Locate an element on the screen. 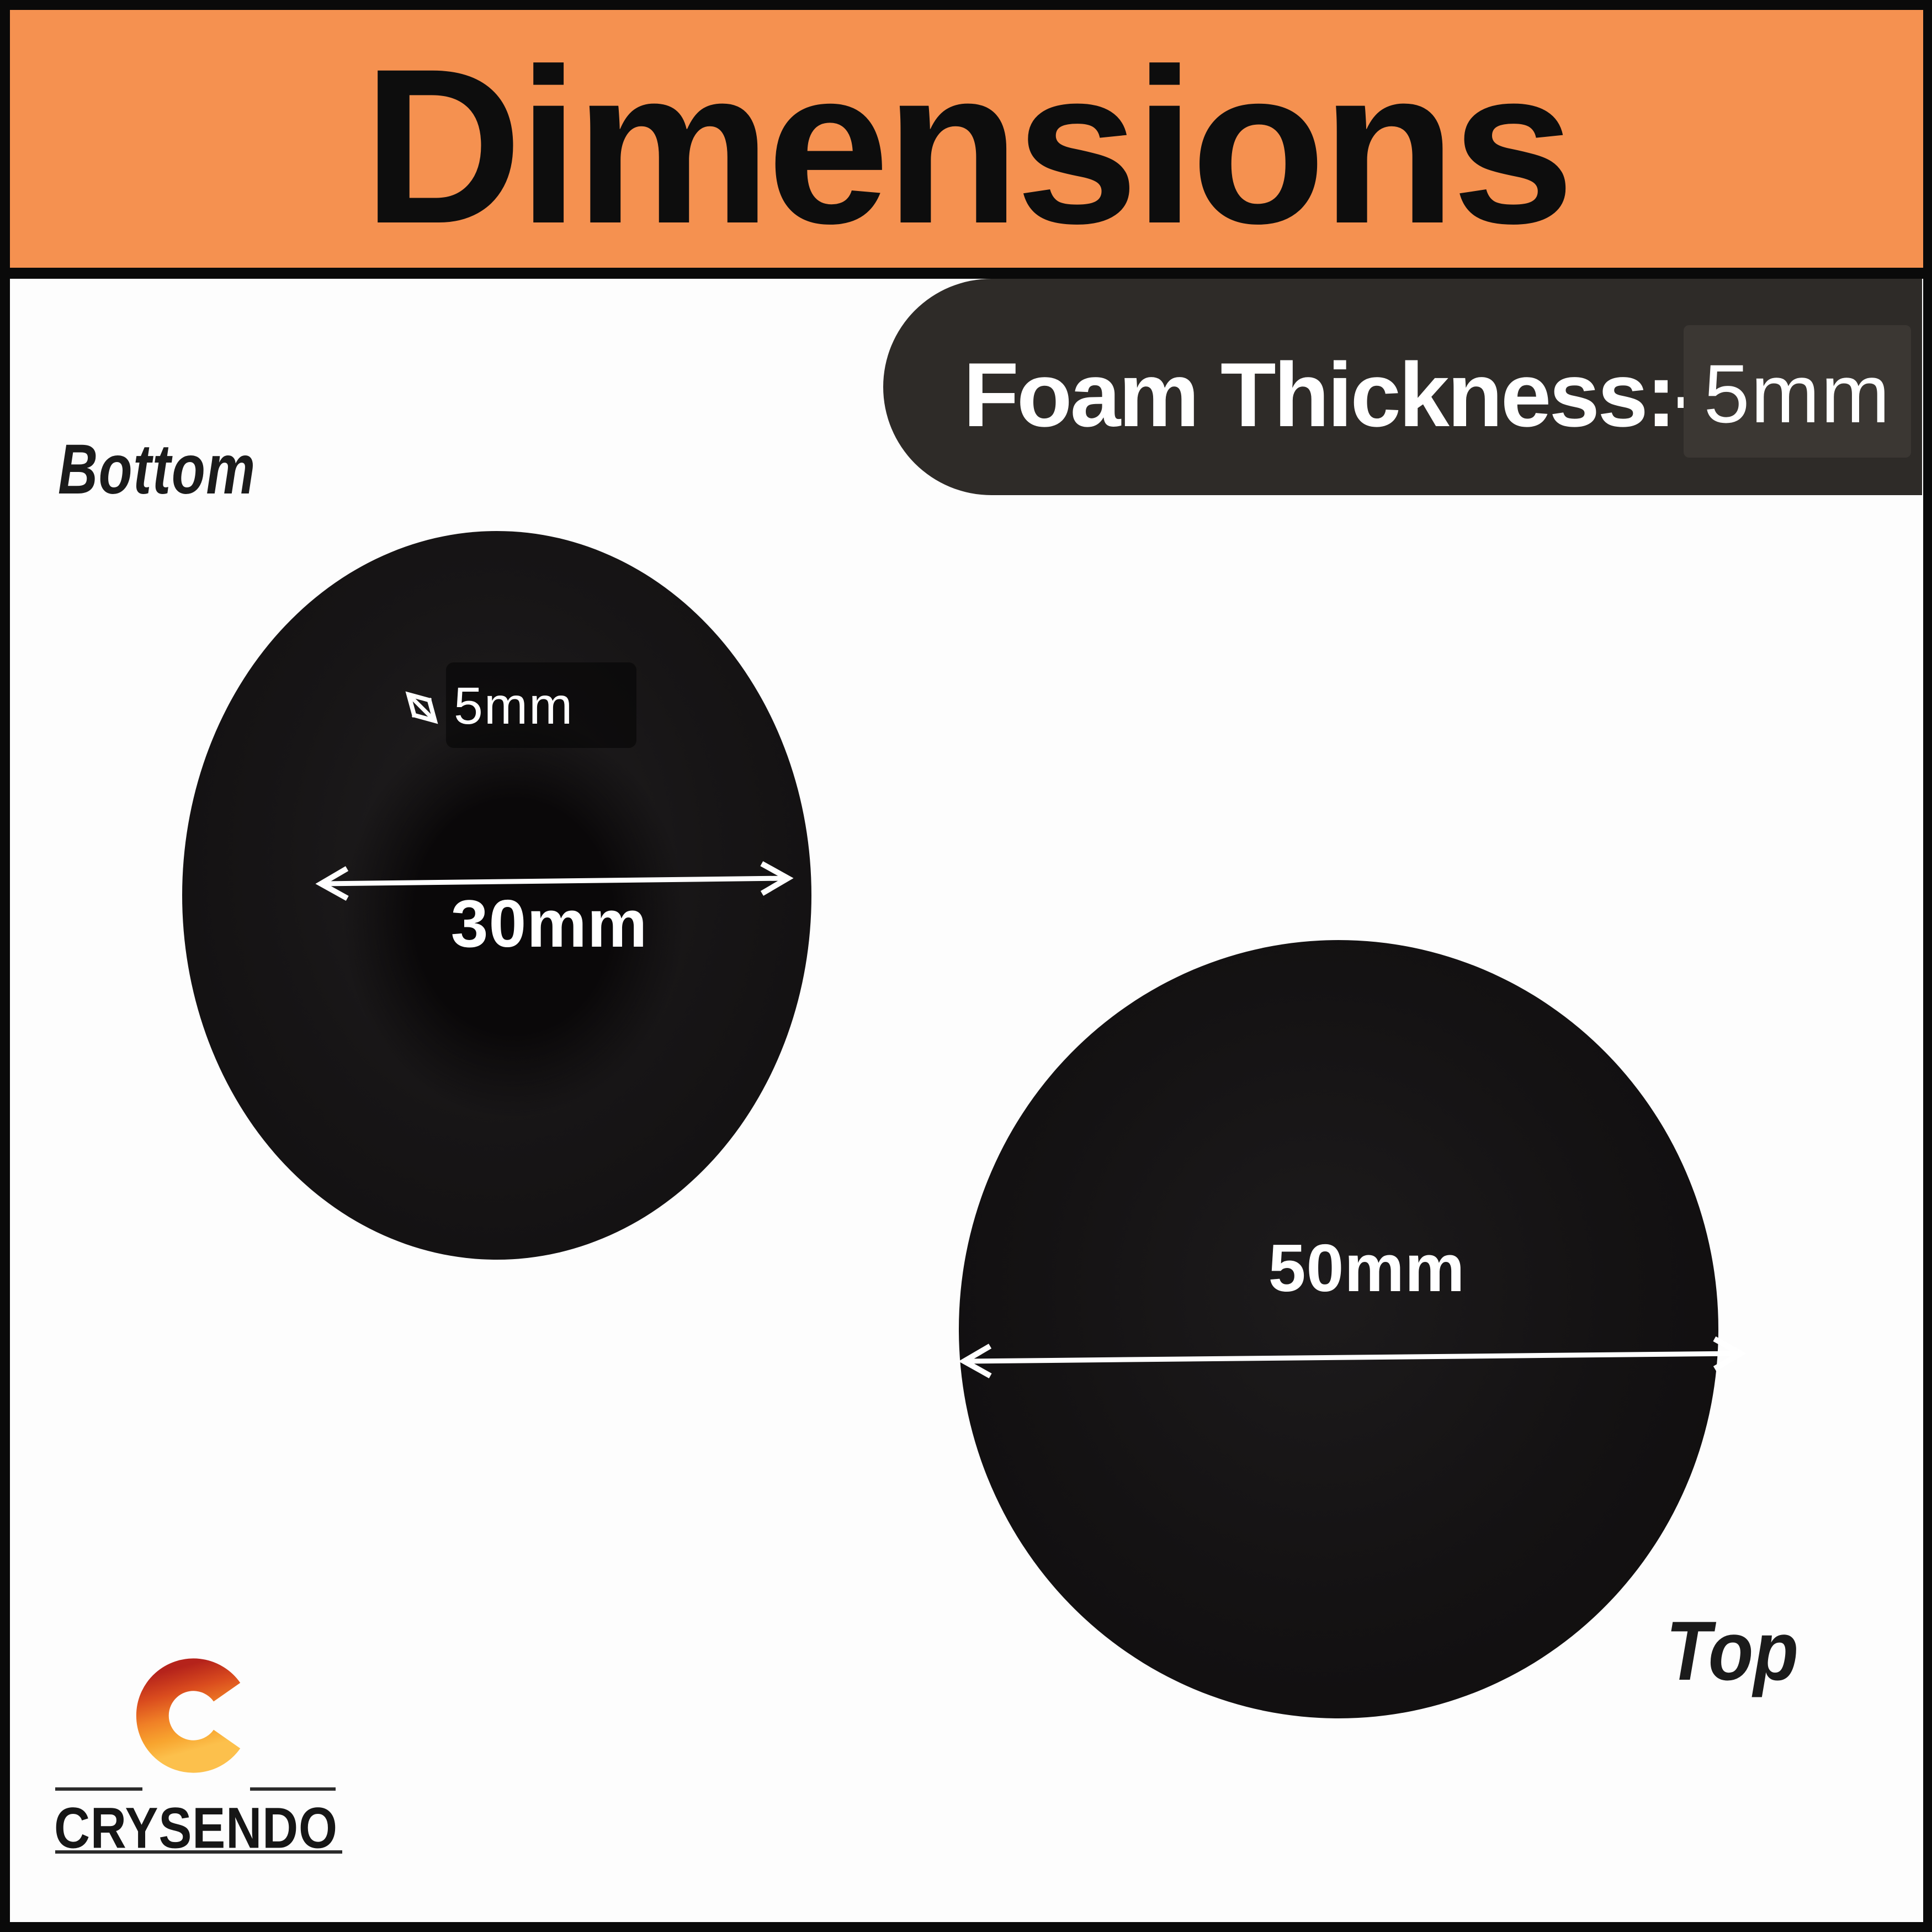  brand-rule-bottom is located at coordinates (198, 1852).